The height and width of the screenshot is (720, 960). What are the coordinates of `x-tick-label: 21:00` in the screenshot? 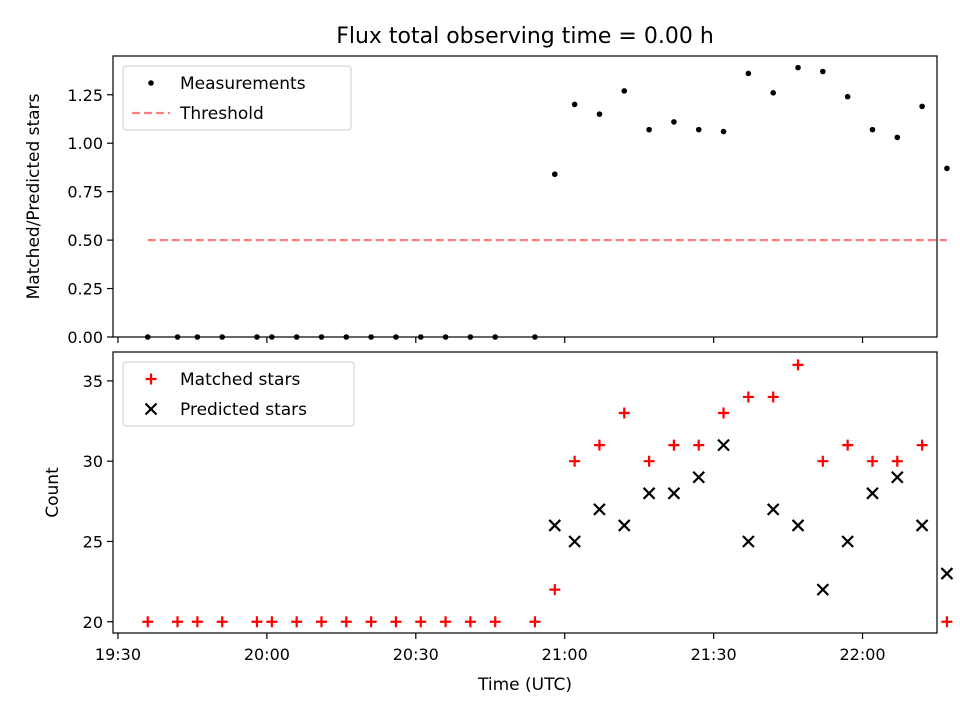 It's located at (565, 654).